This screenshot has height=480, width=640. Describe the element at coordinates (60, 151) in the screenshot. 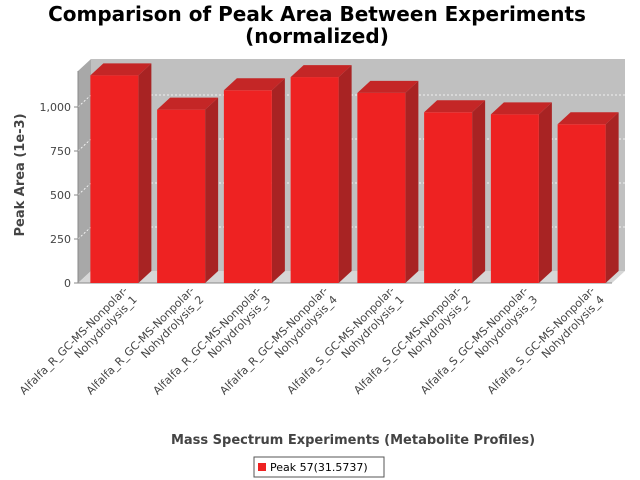

I see `y-tick-label: 750` at that location.